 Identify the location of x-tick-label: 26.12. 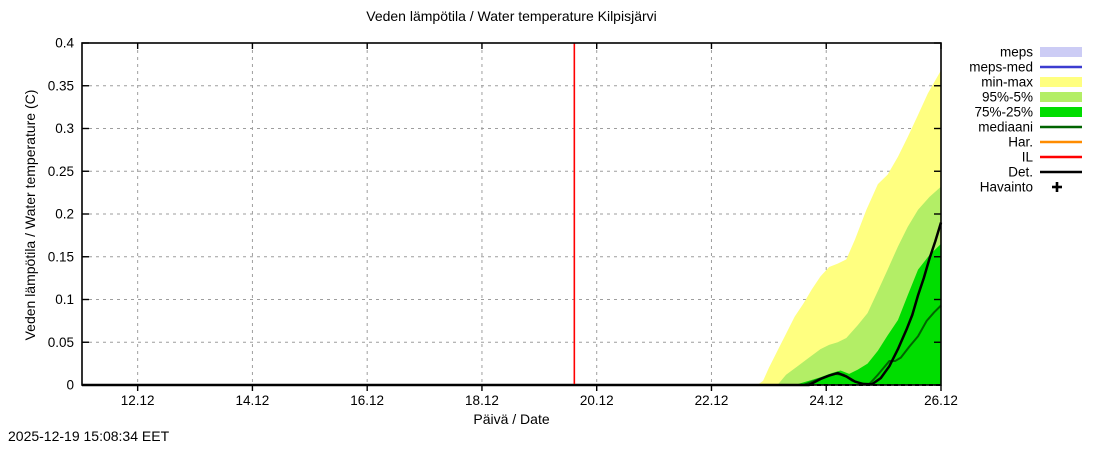
(941, 400).